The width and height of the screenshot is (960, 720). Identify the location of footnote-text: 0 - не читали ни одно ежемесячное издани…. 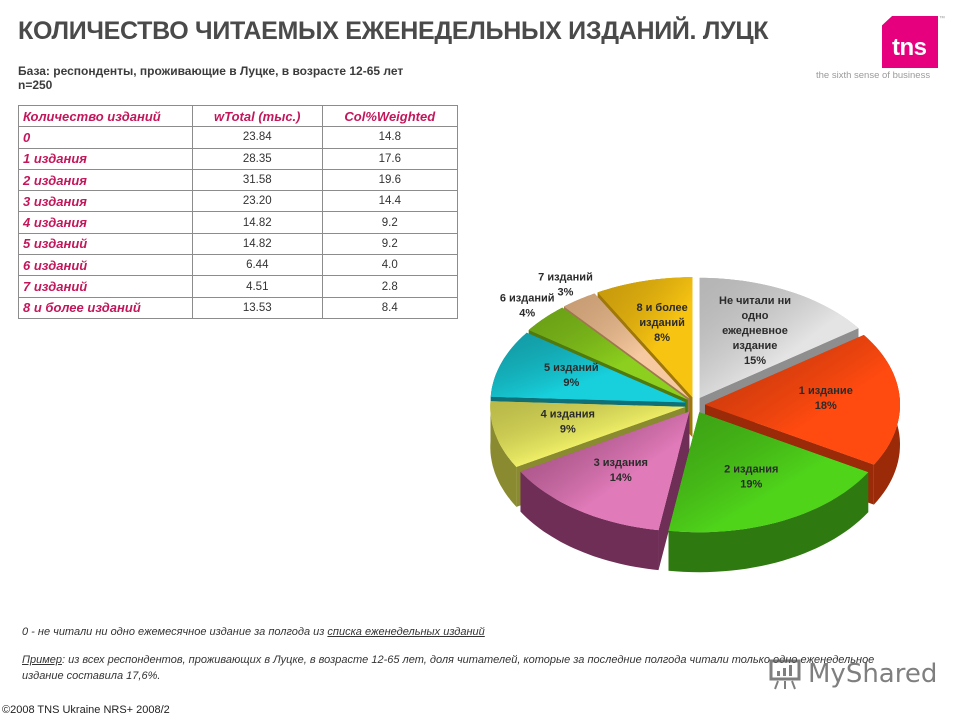
(175, 632).